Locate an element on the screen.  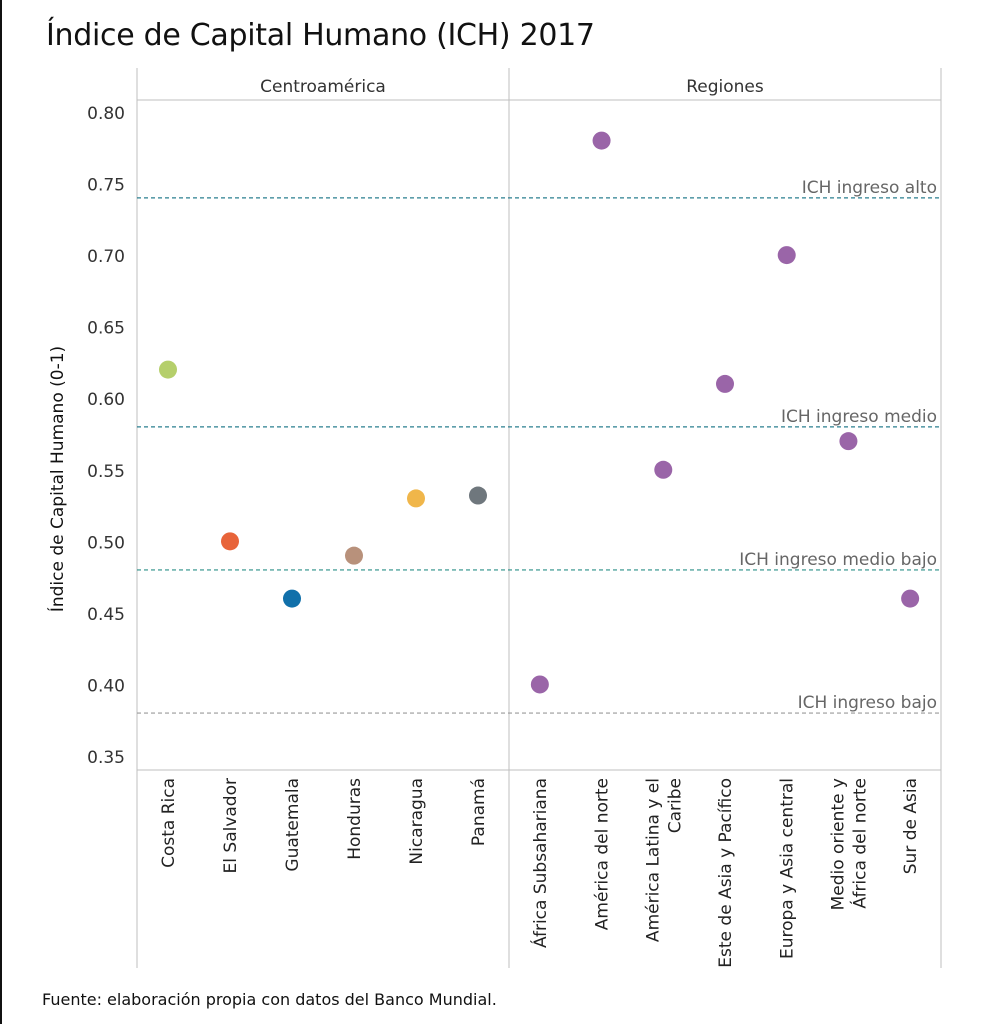
x-tick-label: Guatemala is located at coordinates (293, 825).